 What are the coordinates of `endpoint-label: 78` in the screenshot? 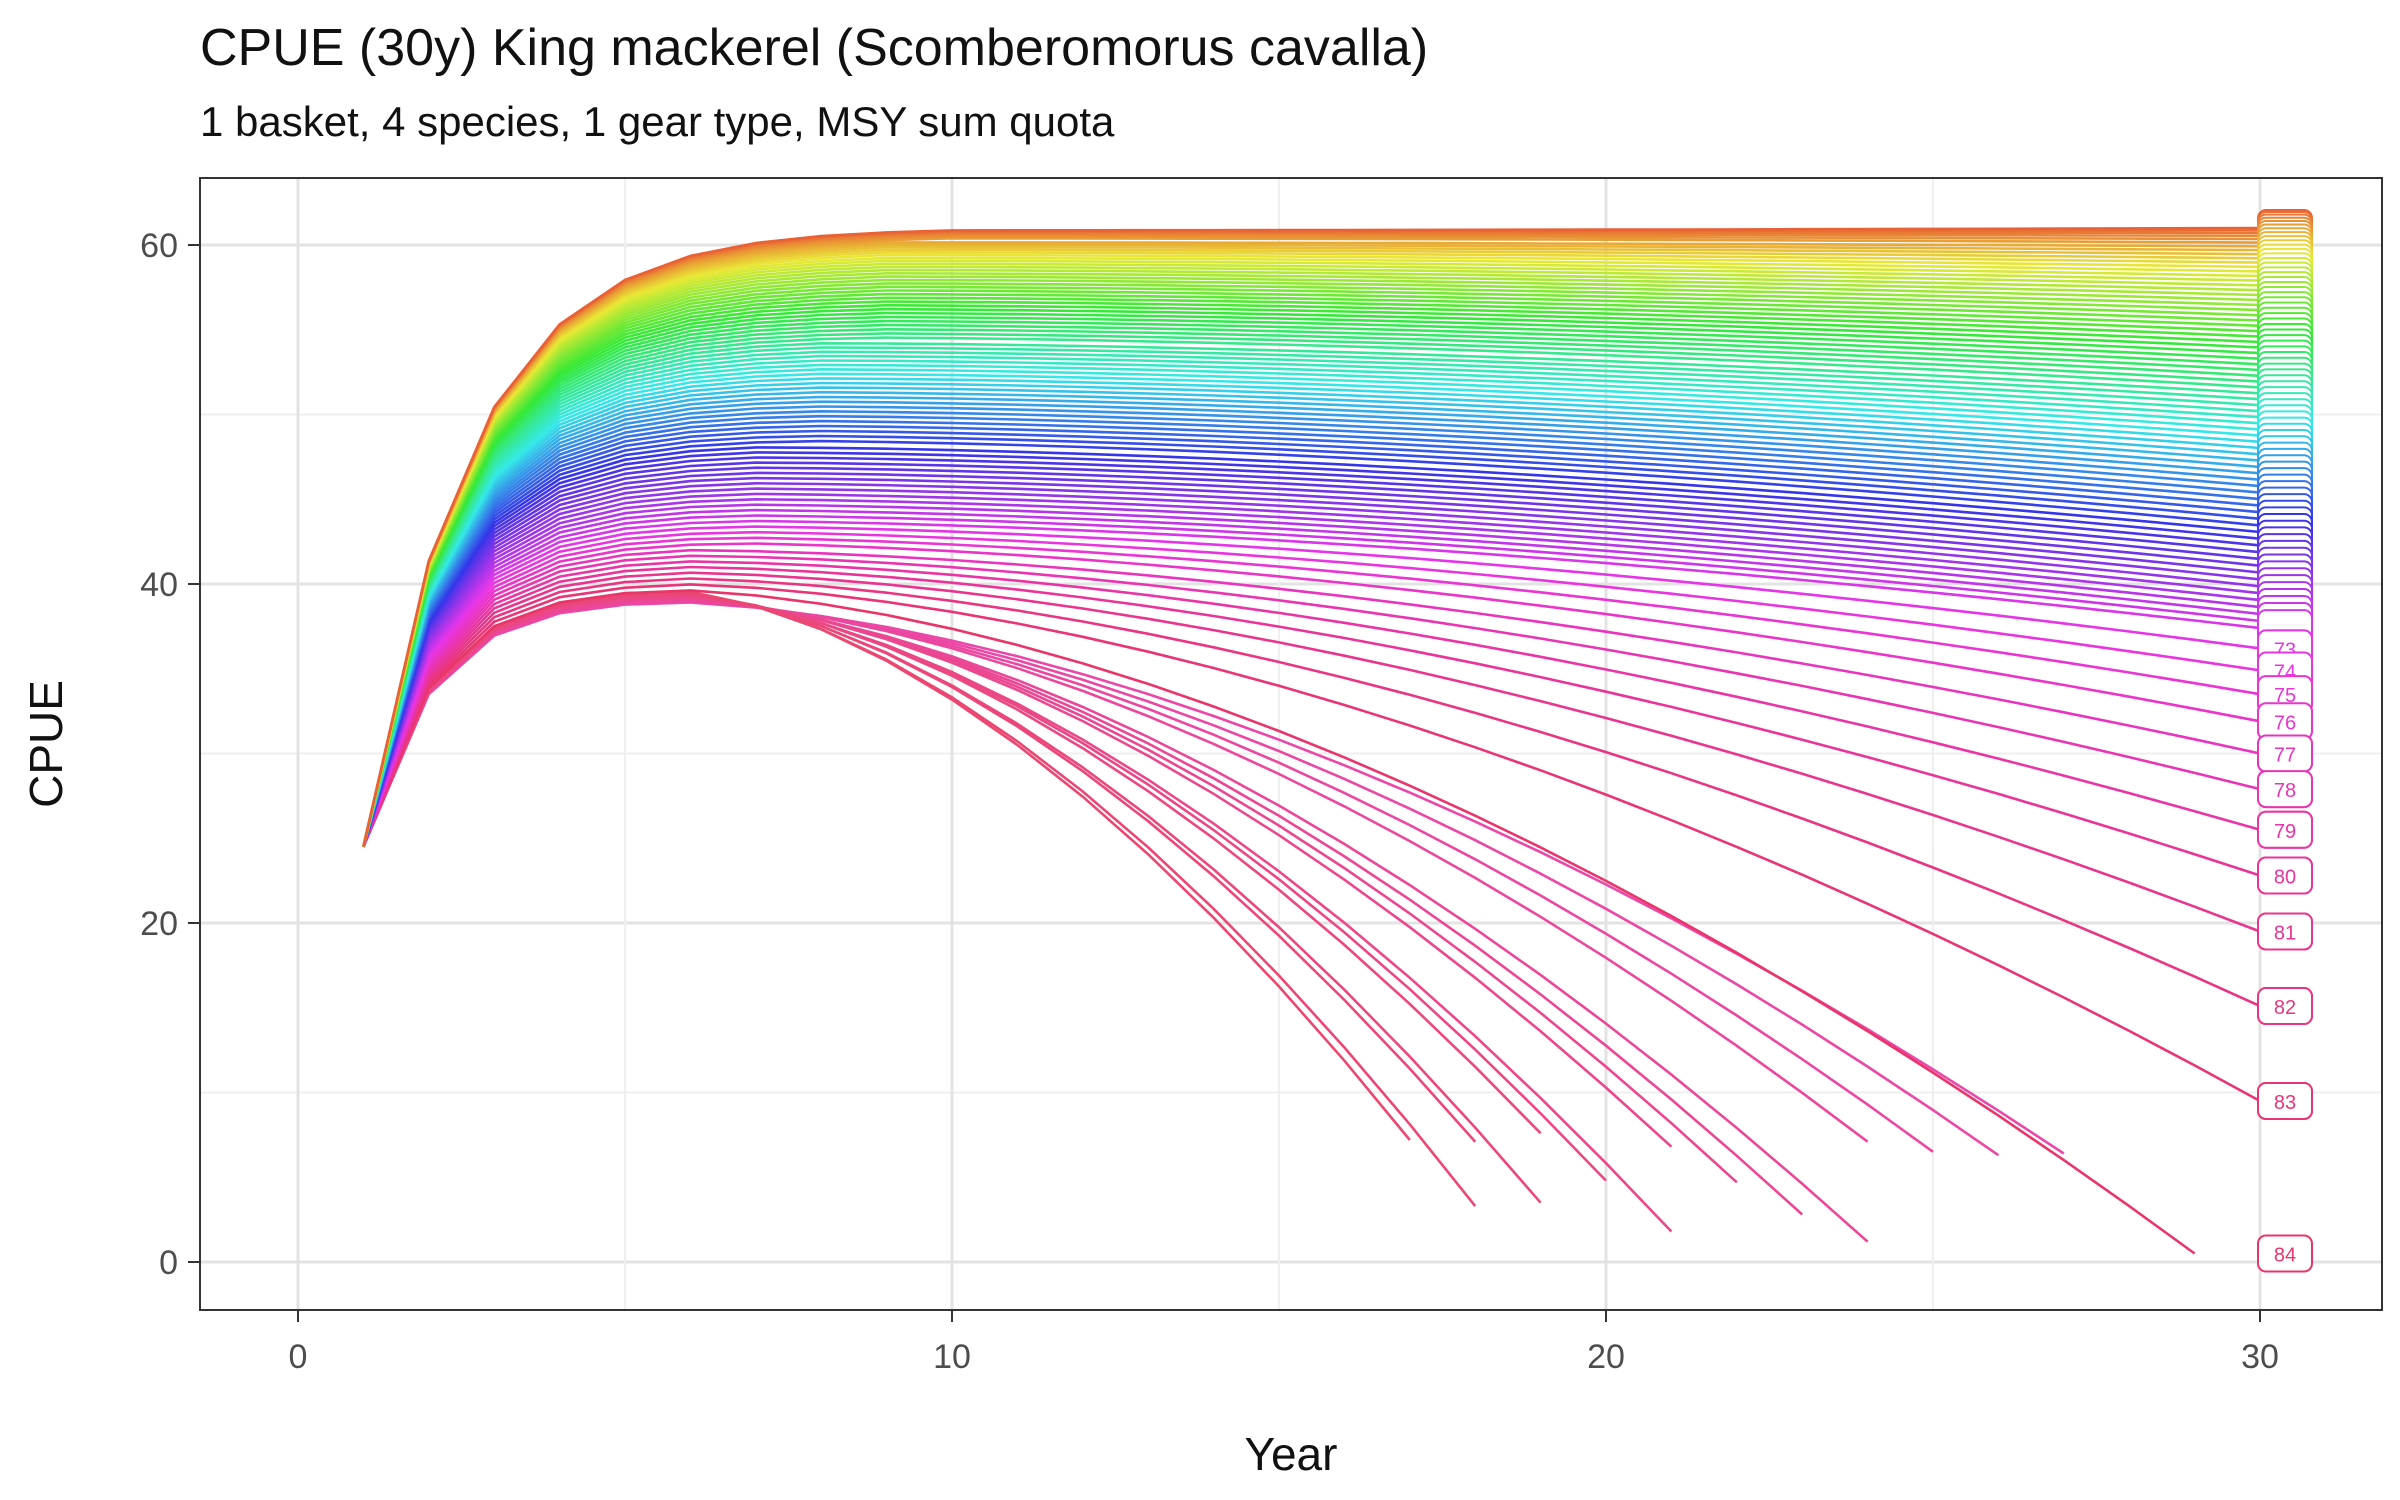 It's located at (2285, 791).